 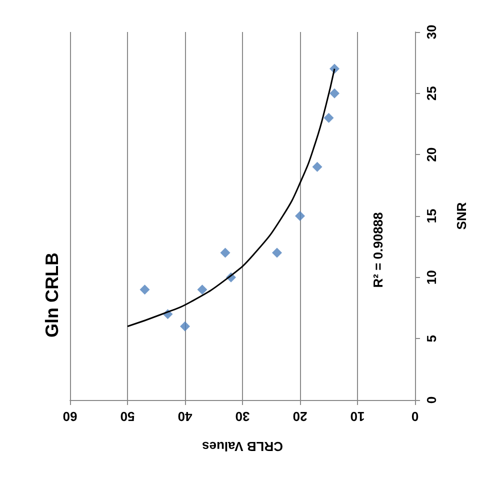 What do you see at coordinates (431, 338) in the screenshot?
I see `y-tick-label: 5` at bounding box center [431, 338].